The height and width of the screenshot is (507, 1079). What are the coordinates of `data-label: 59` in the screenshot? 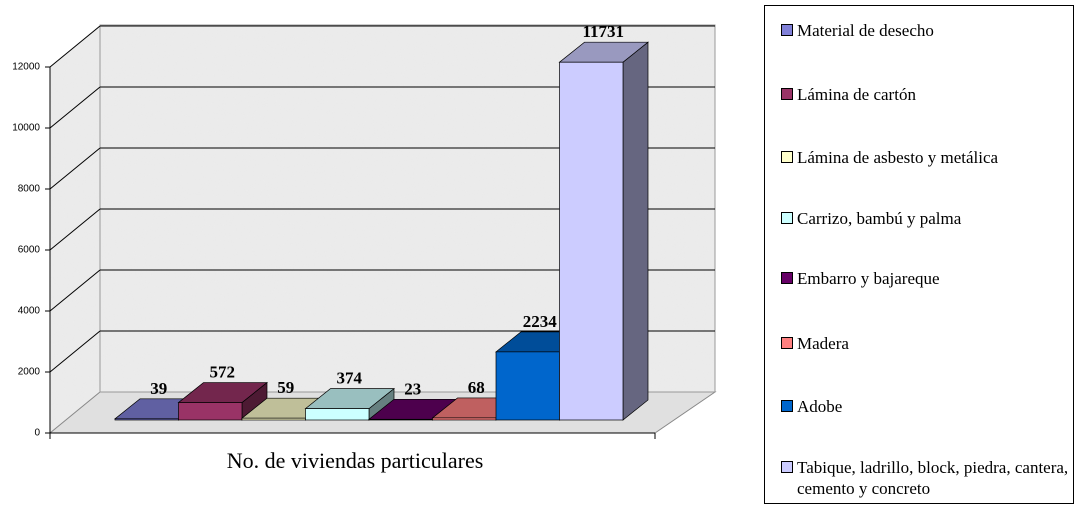 It's located at (285, 387).